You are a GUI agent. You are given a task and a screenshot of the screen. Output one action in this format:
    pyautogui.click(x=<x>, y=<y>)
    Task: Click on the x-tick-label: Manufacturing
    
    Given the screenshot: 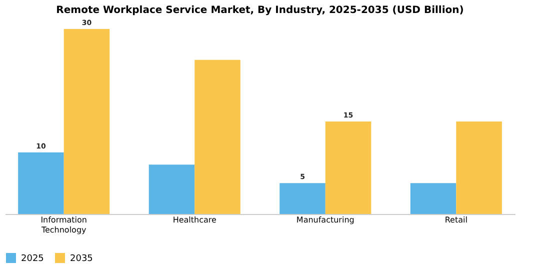 What is the action you would take?
    pyautogui.click(x=325, y=220)
    